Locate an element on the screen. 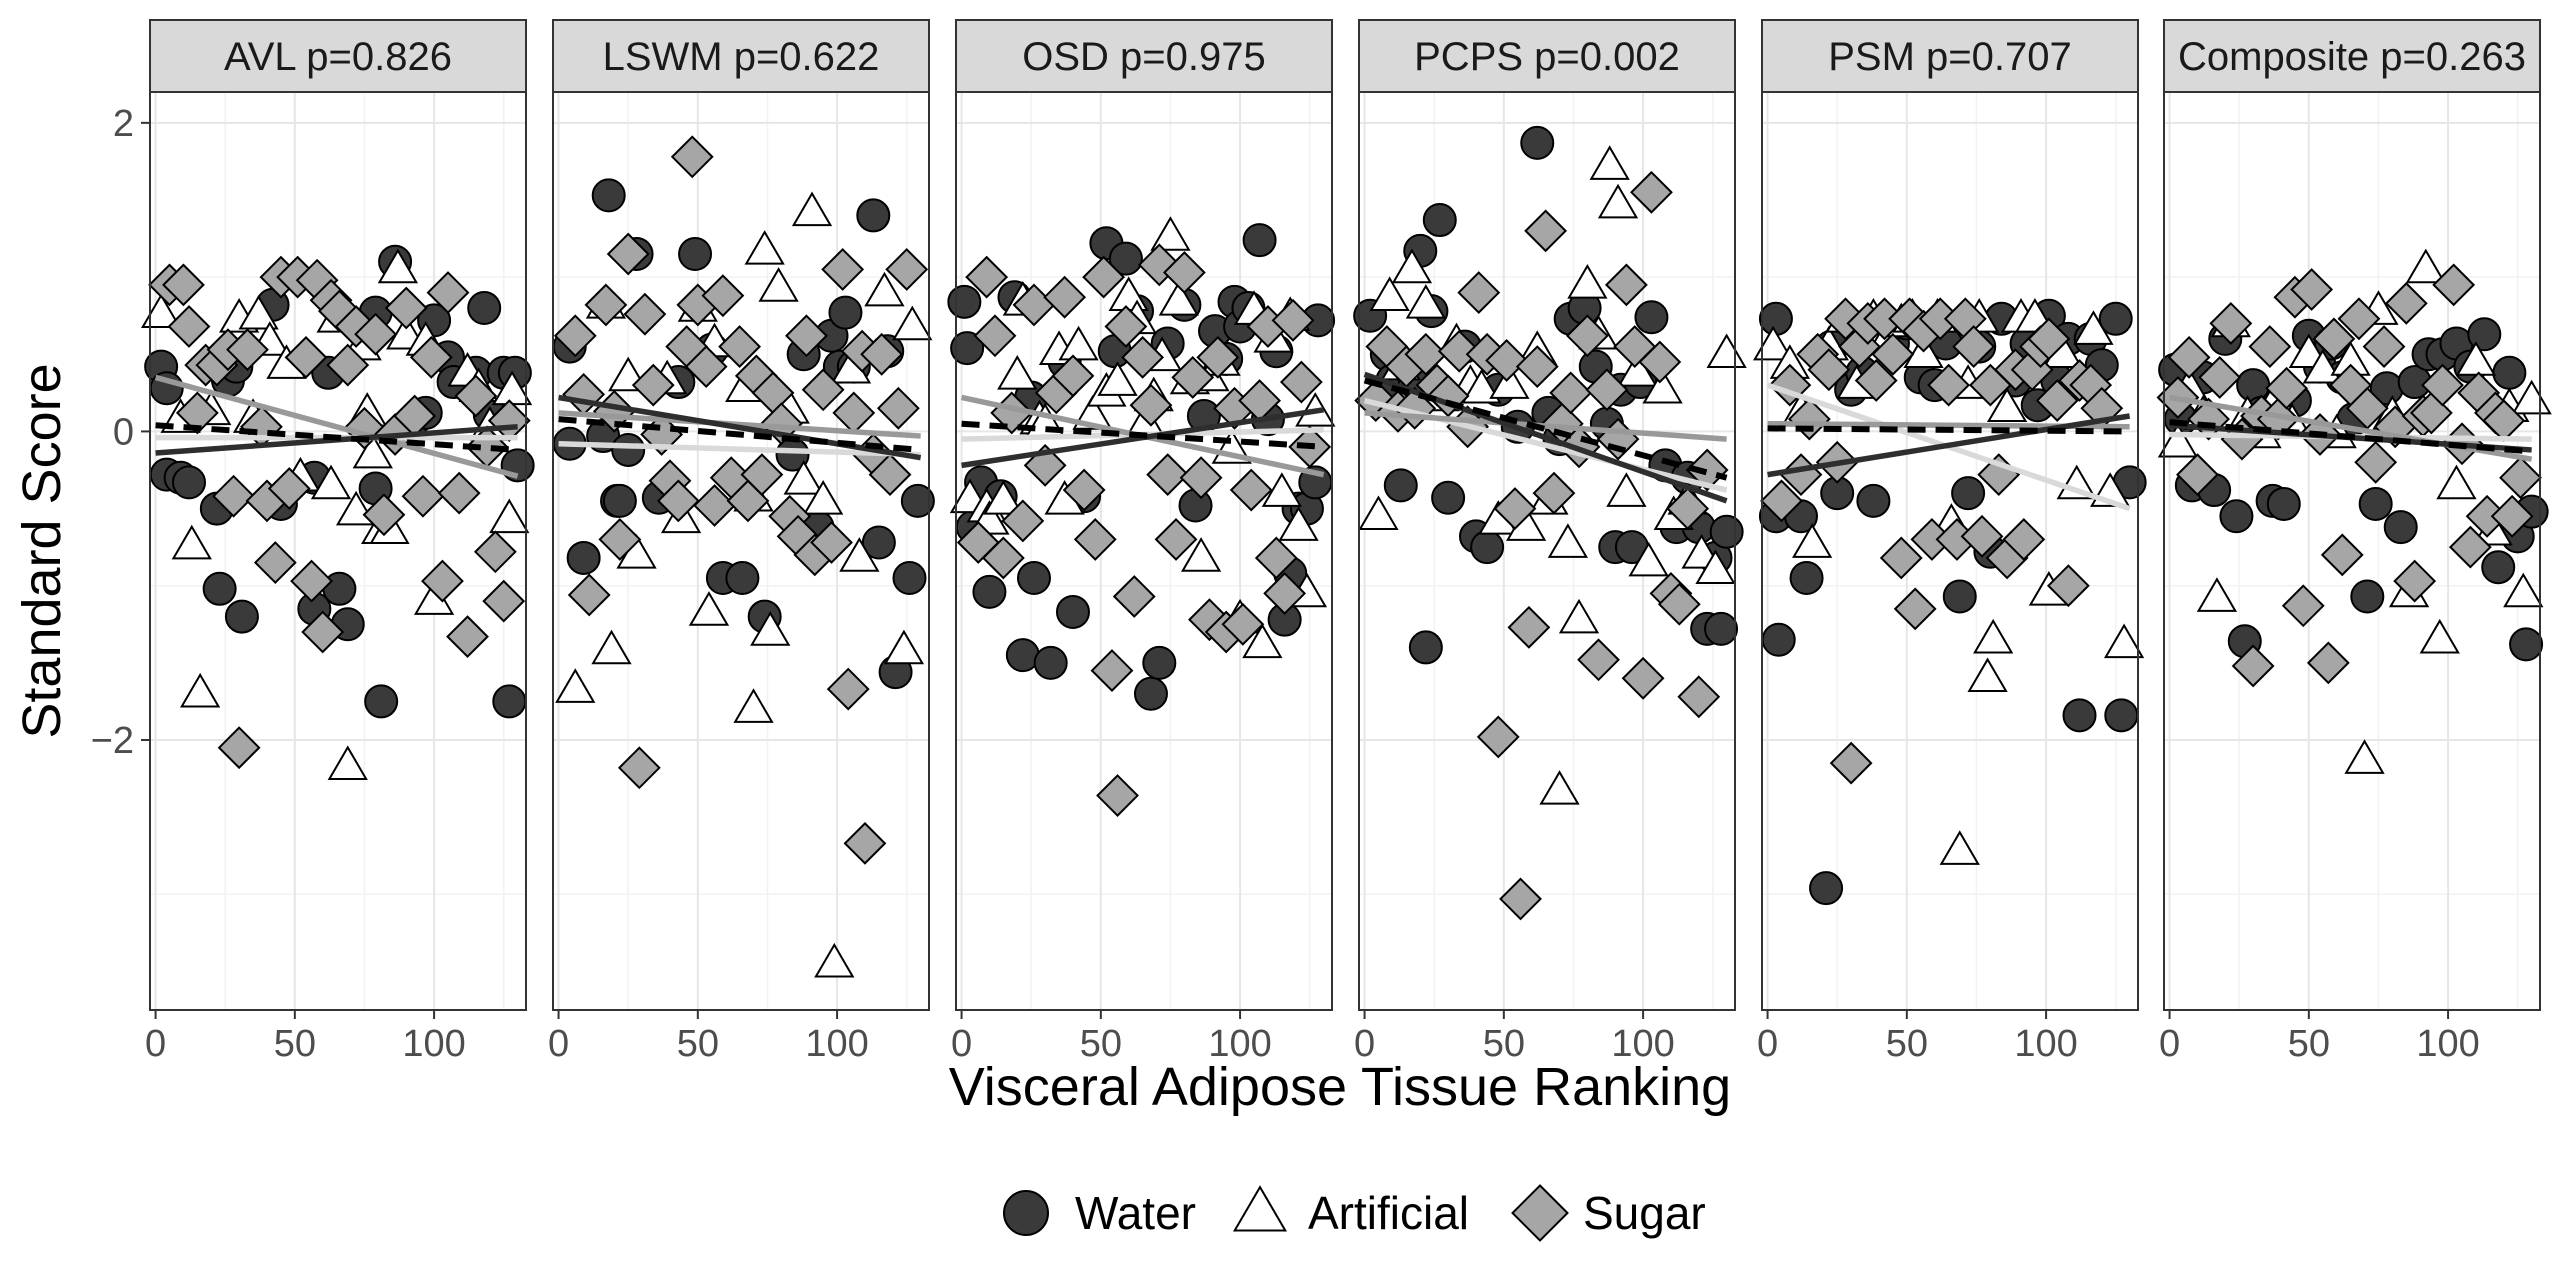 This screenshot has height=1280, width=2560. panel-border is located at coordinates (2352, 551).